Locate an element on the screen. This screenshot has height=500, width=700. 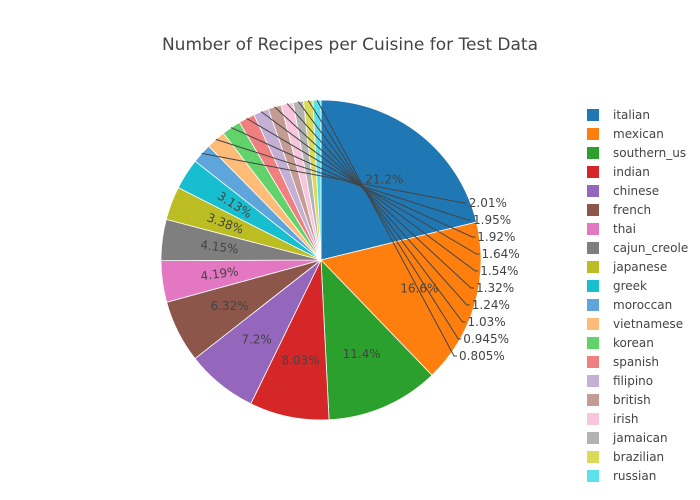
legend-swatch-italian is located at coordinates (593, 115).